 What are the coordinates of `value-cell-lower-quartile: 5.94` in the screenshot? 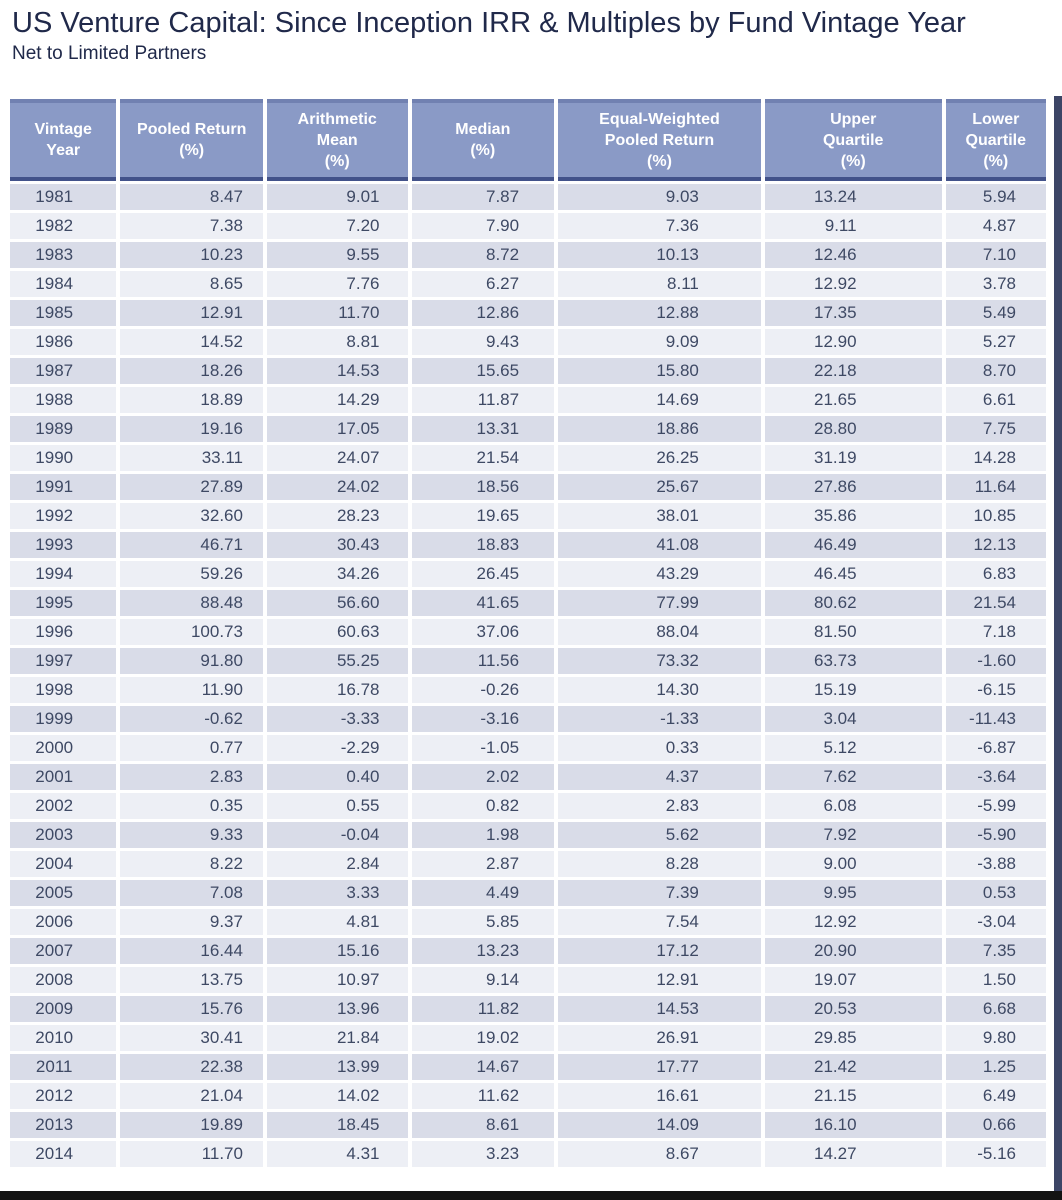 It's located at (995, 197).